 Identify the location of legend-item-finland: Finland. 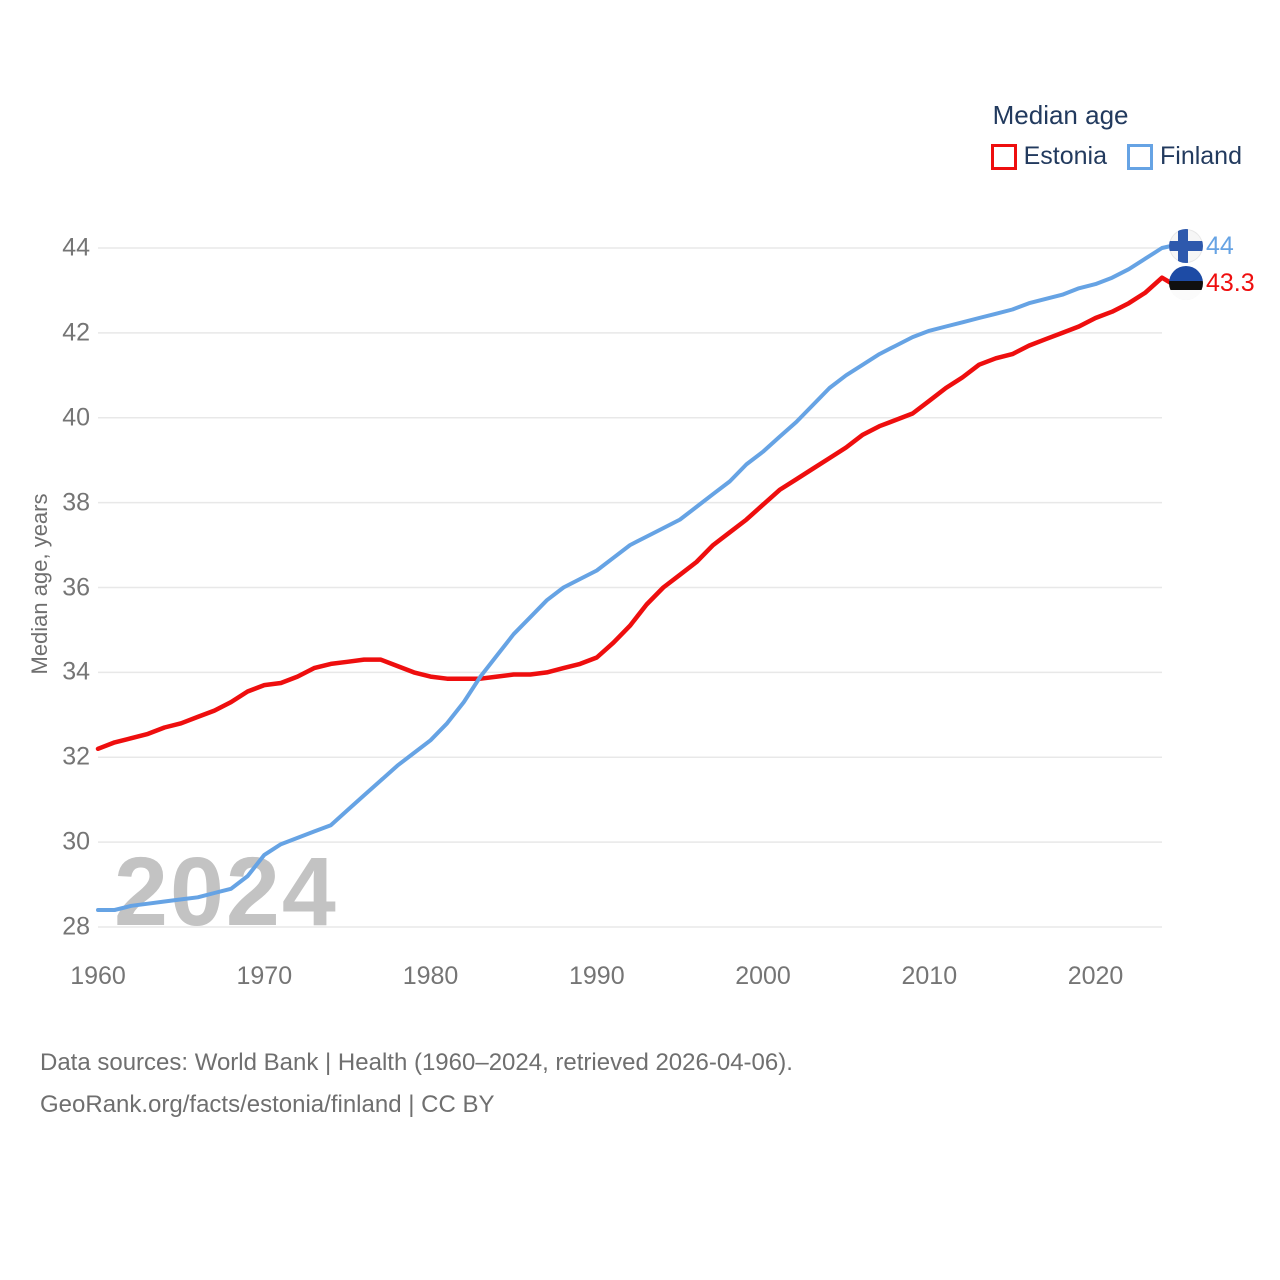
(1184, 156).